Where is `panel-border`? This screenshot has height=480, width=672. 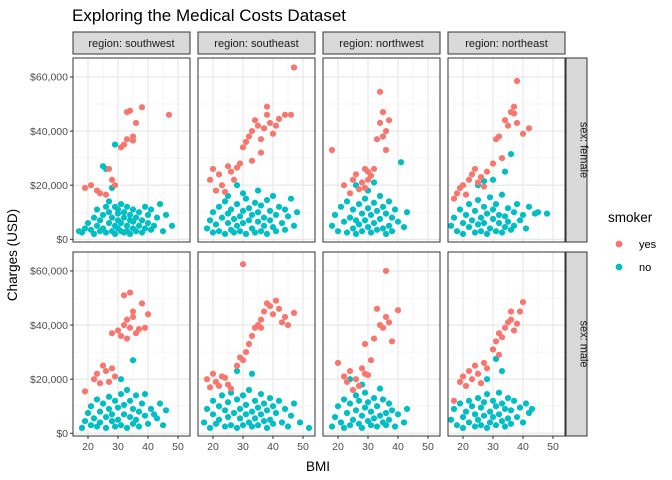
panel-border is located at coordinates (131, 150).